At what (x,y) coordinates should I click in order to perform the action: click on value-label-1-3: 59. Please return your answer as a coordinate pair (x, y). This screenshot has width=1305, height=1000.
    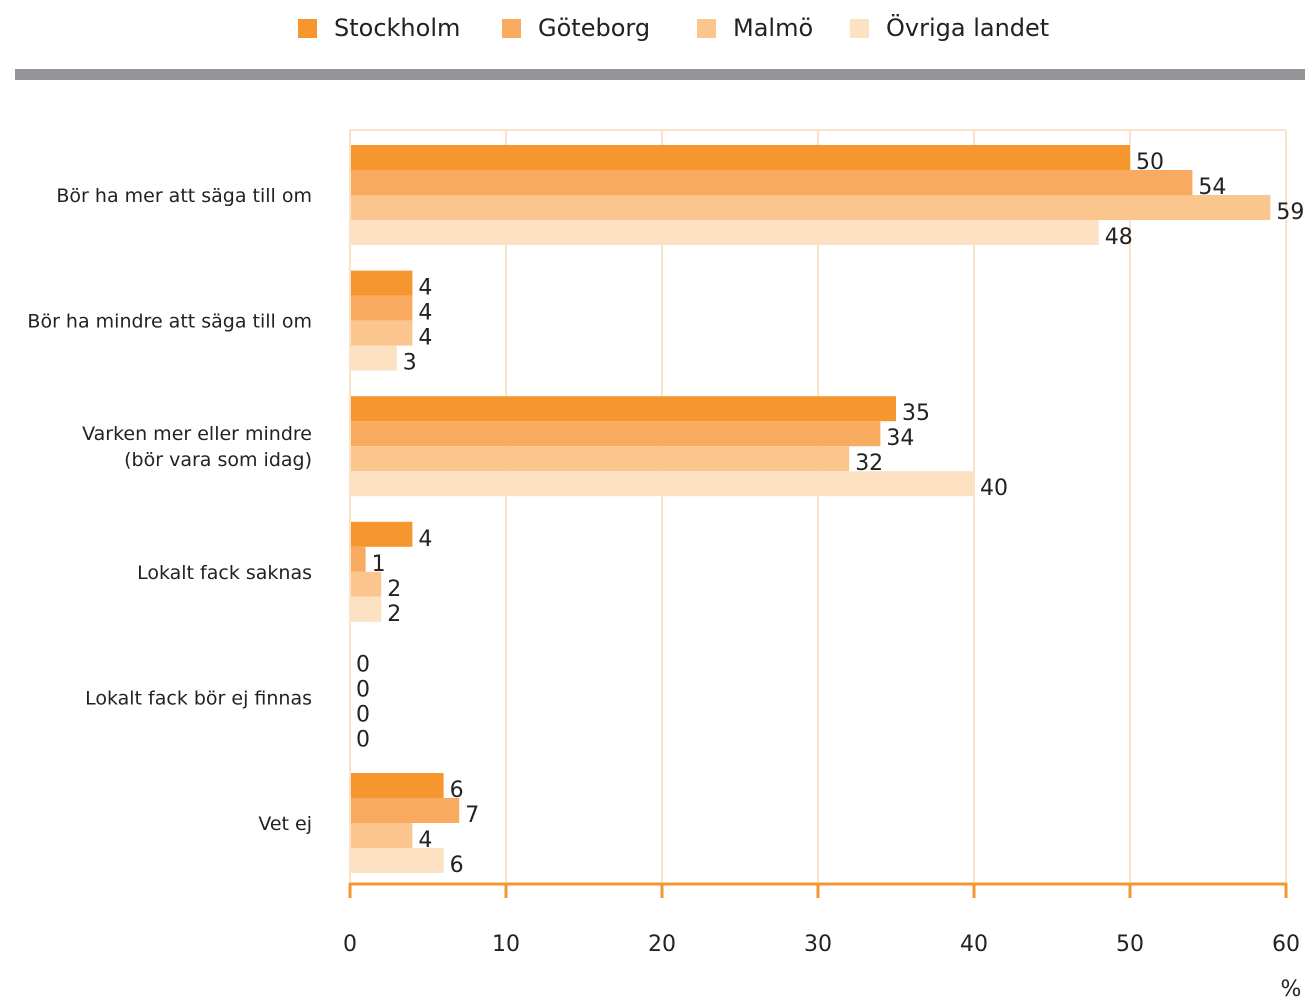
    Looking at the image, I should click on (1290, 212).